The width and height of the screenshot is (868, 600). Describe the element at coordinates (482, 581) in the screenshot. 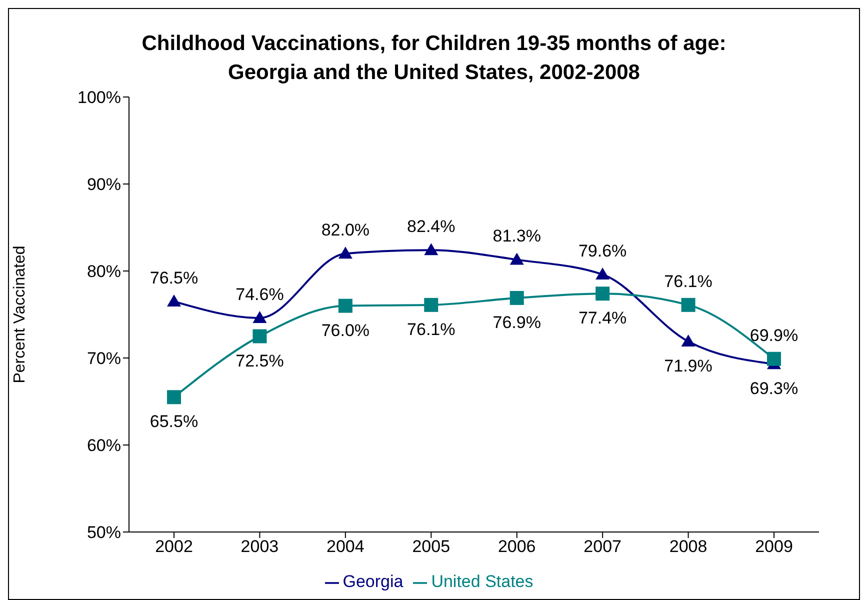

I see `legend-label: United States` at that location.